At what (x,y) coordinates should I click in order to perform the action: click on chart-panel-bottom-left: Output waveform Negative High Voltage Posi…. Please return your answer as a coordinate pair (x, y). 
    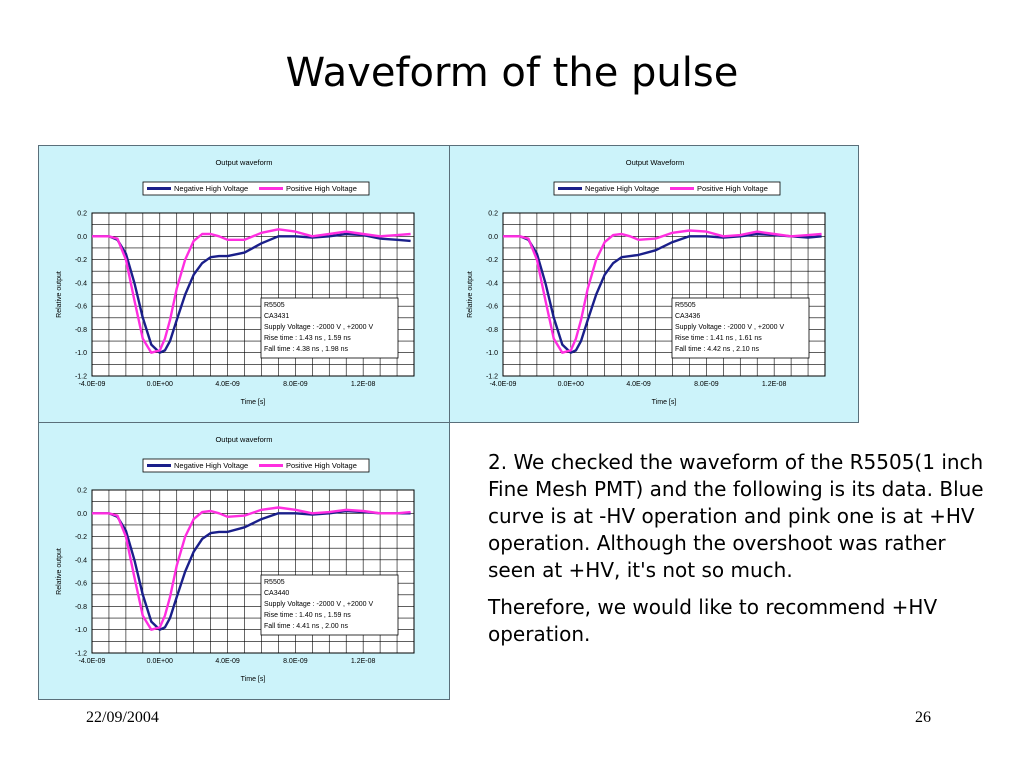
    Looking at the image, I should click on (244, 561).